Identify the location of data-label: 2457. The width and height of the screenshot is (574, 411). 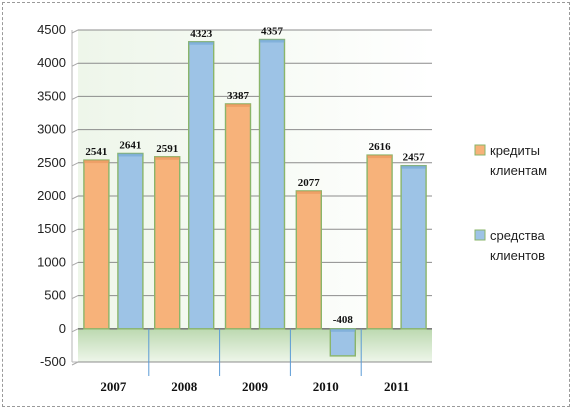
(414, 158).